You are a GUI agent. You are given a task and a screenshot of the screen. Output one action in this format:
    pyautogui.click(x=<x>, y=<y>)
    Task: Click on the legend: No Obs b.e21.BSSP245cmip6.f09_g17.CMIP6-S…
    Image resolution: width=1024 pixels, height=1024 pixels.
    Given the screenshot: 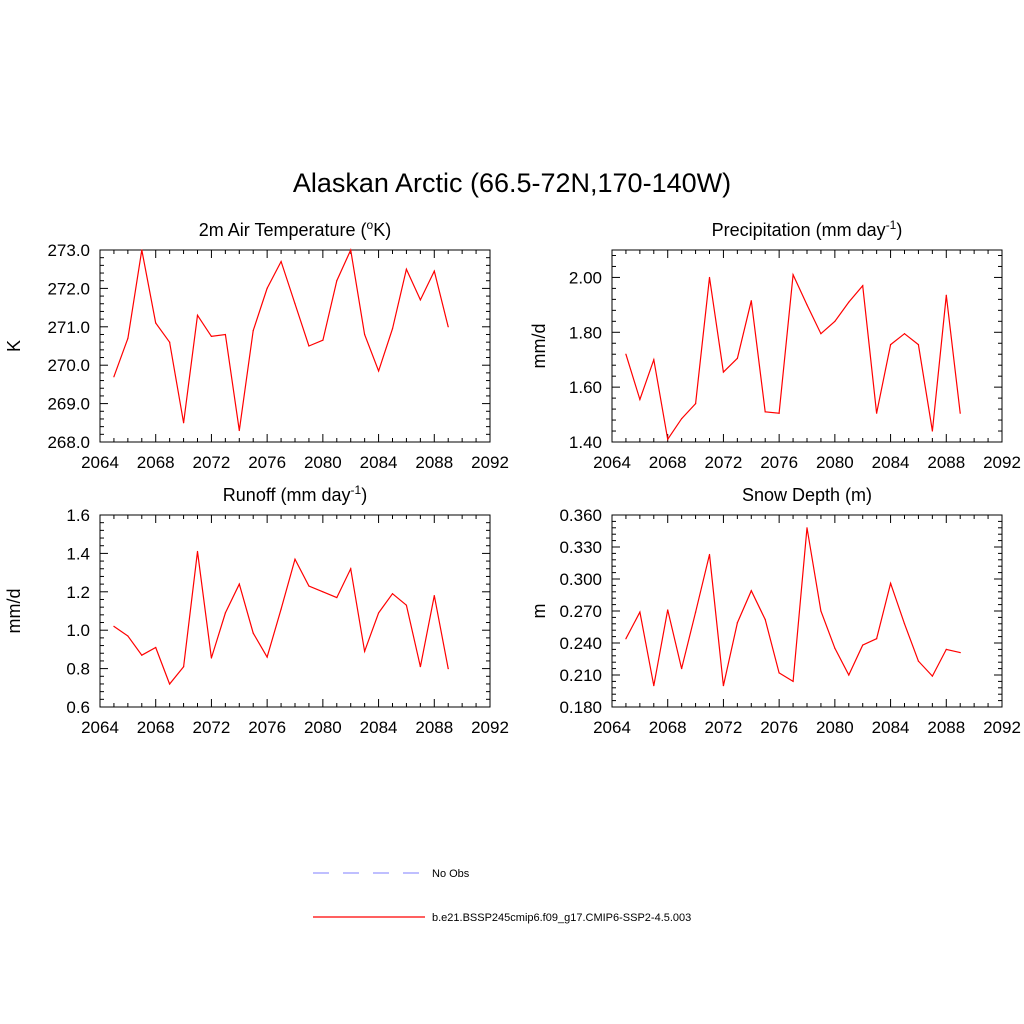 What is the action you would take?
    pyautogui.click(x=502, y=896)
    